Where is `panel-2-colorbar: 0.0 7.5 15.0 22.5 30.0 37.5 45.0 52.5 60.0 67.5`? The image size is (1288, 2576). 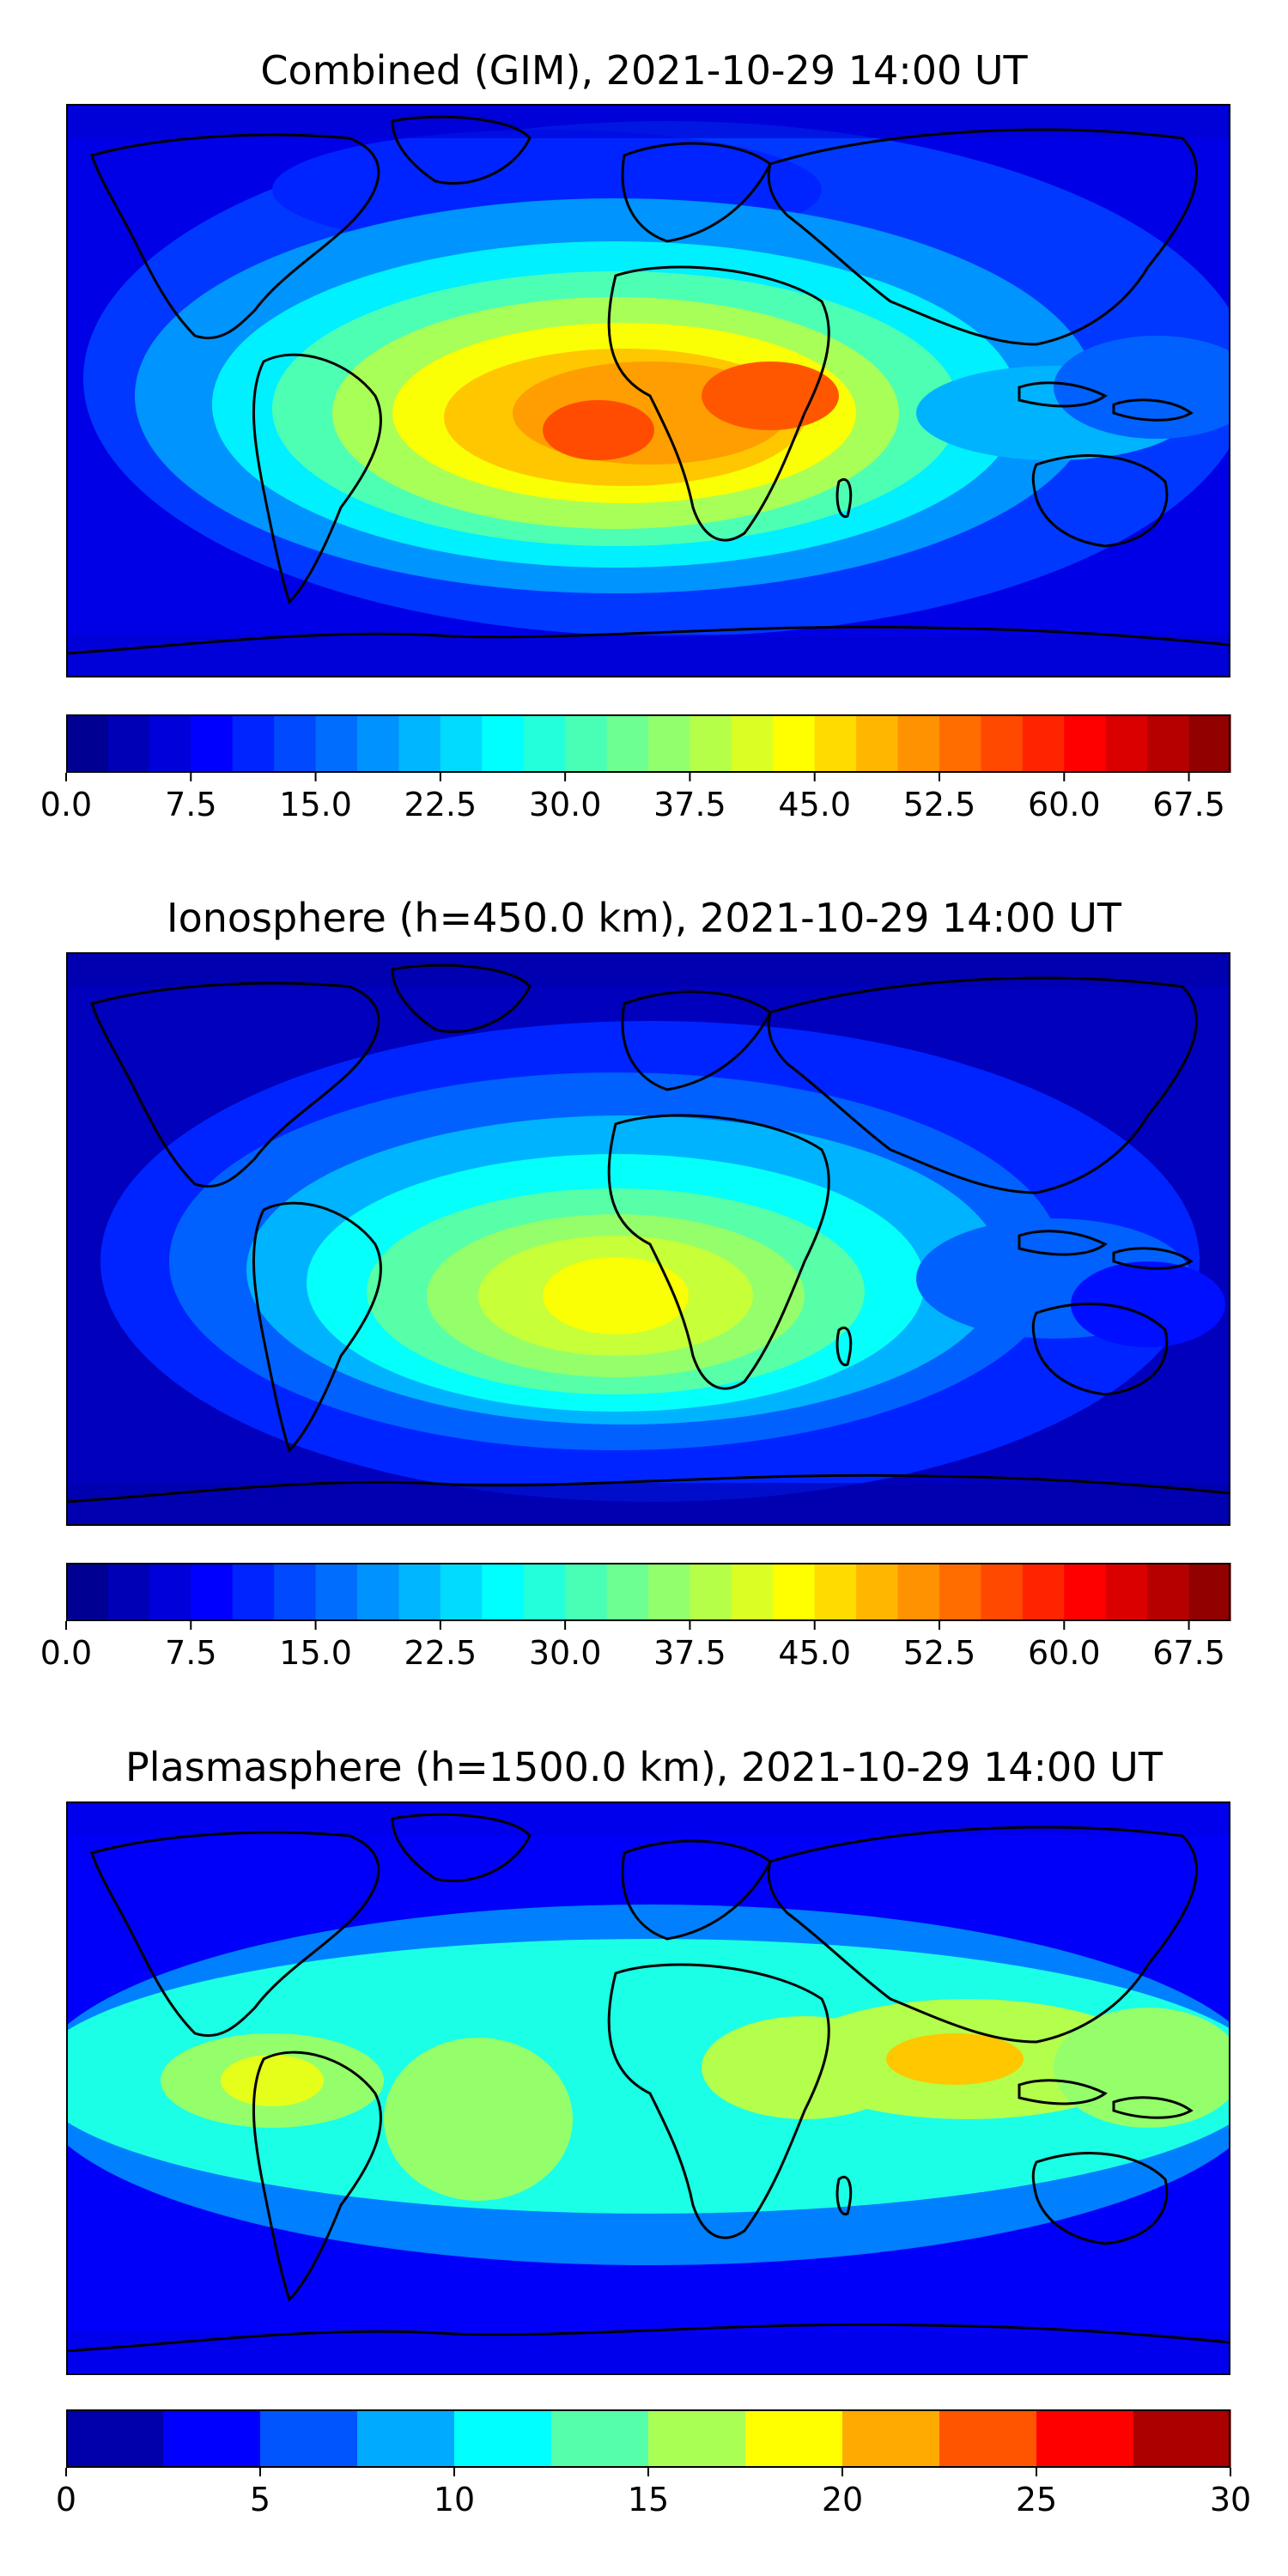
panel-2-colorbar: 0.0 7.5 15.0 22.5 30.0 37.5 45.0 52.5 60.0 67.5 is located at coordinates (636, 1617).